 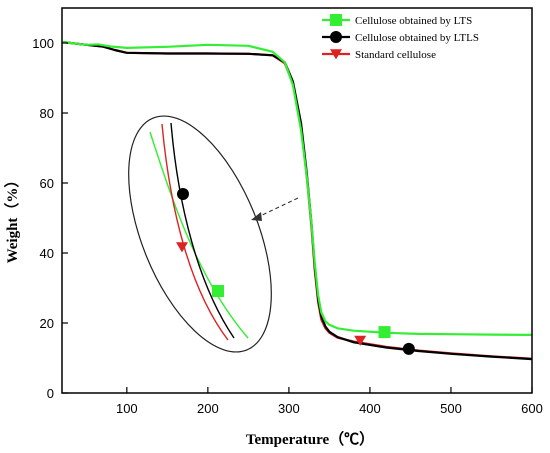 What do you see at coordinates (50, 393) in the screenshot?
I see `y-tick-label: 0` at bounding box center [50, 393].